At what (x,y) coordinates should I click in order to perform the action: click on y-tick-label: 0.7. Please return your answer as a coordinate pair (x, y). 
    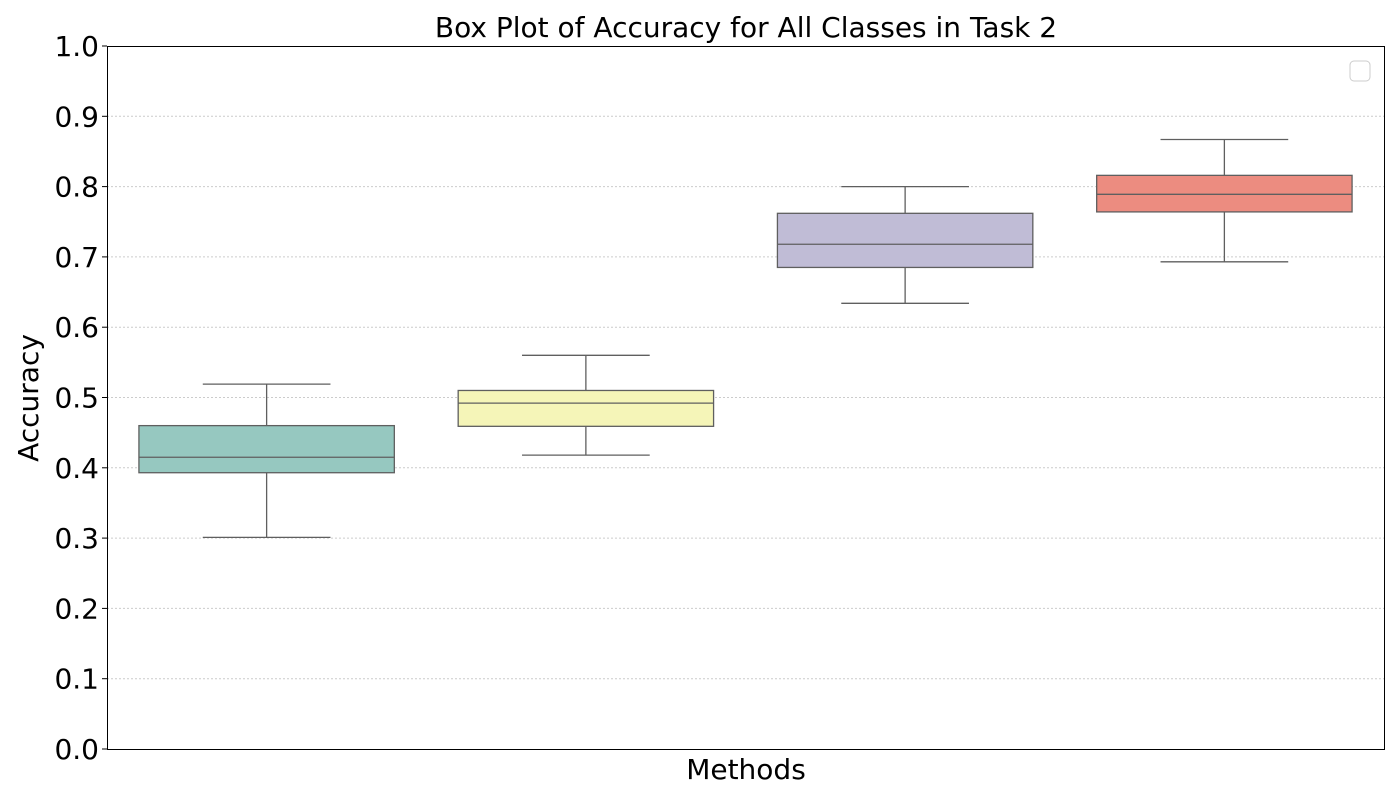
    Looking at the image, I should click on (76, 257).